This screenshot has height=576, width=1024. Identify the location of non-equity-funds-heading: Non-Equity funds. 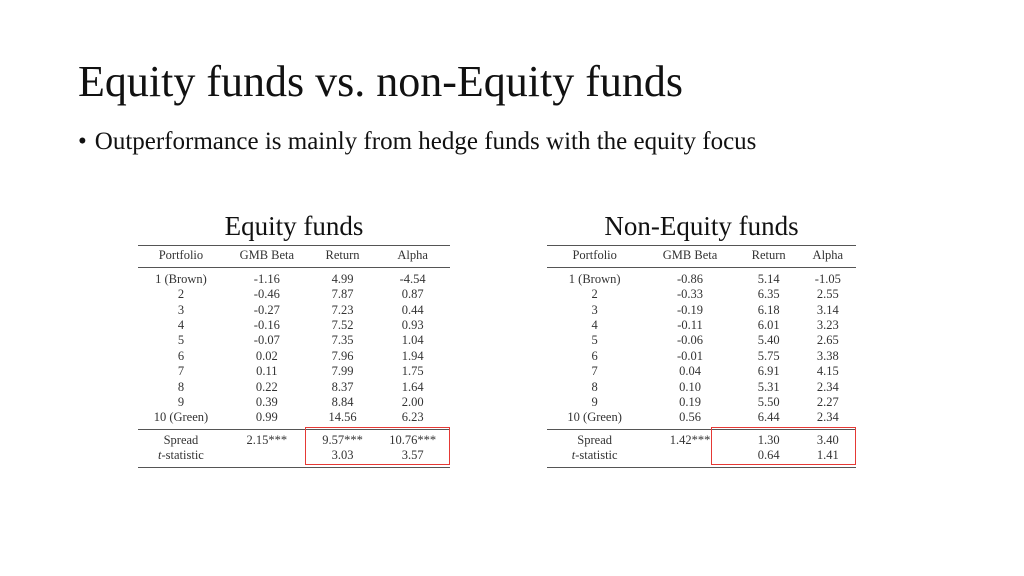
(701, 226).